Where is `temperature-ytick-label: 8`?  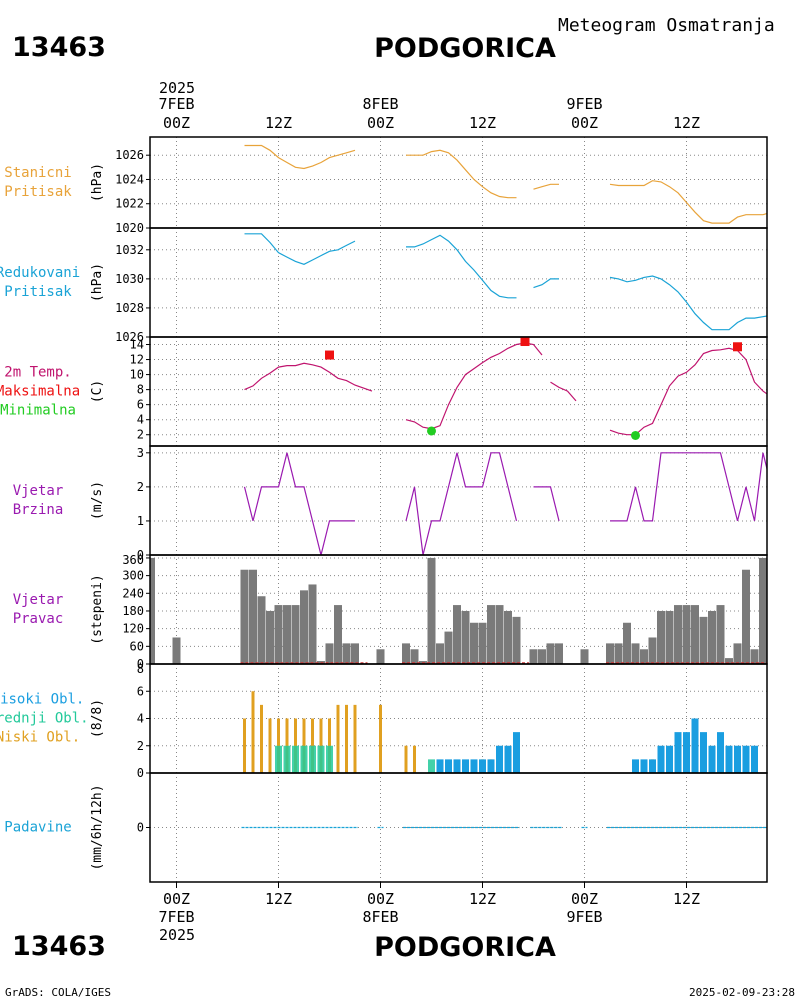 temperature-ytick-label: 8 is located at coordinates (140, 390).